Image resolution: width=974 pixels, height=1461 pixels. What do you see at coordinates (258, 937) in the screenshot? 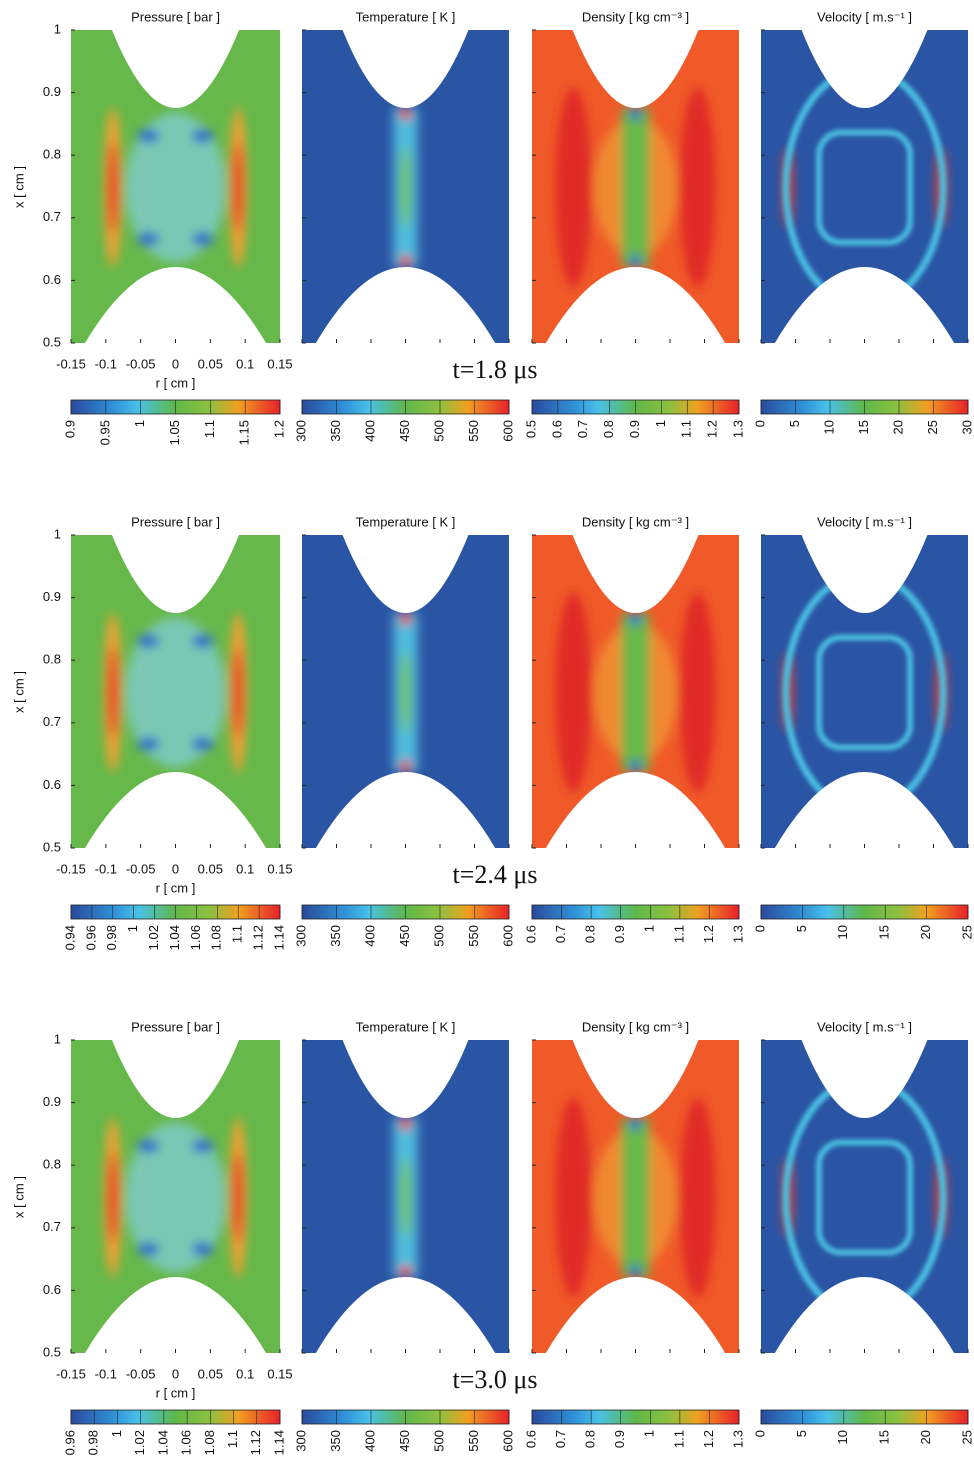
I see `colorbar-tick-label: 1.12` at bounding box center [258, 937].